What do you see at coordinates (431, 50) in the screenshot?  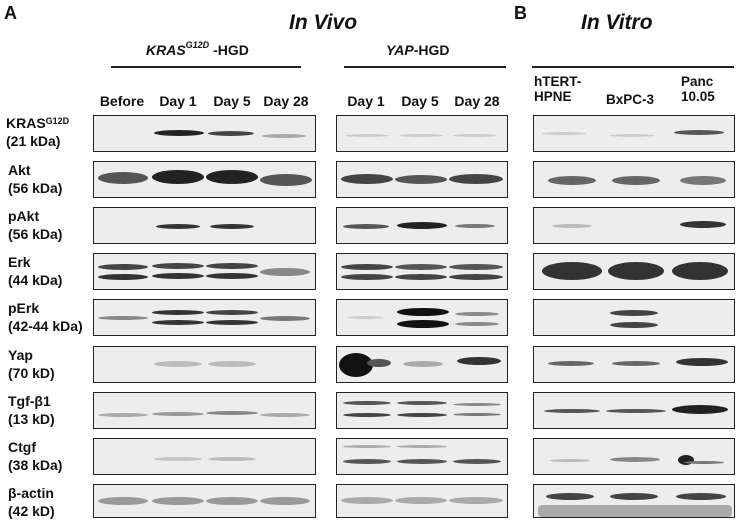 I see `yap-group-suffix: -HGD` at bounding box center [431, 50].